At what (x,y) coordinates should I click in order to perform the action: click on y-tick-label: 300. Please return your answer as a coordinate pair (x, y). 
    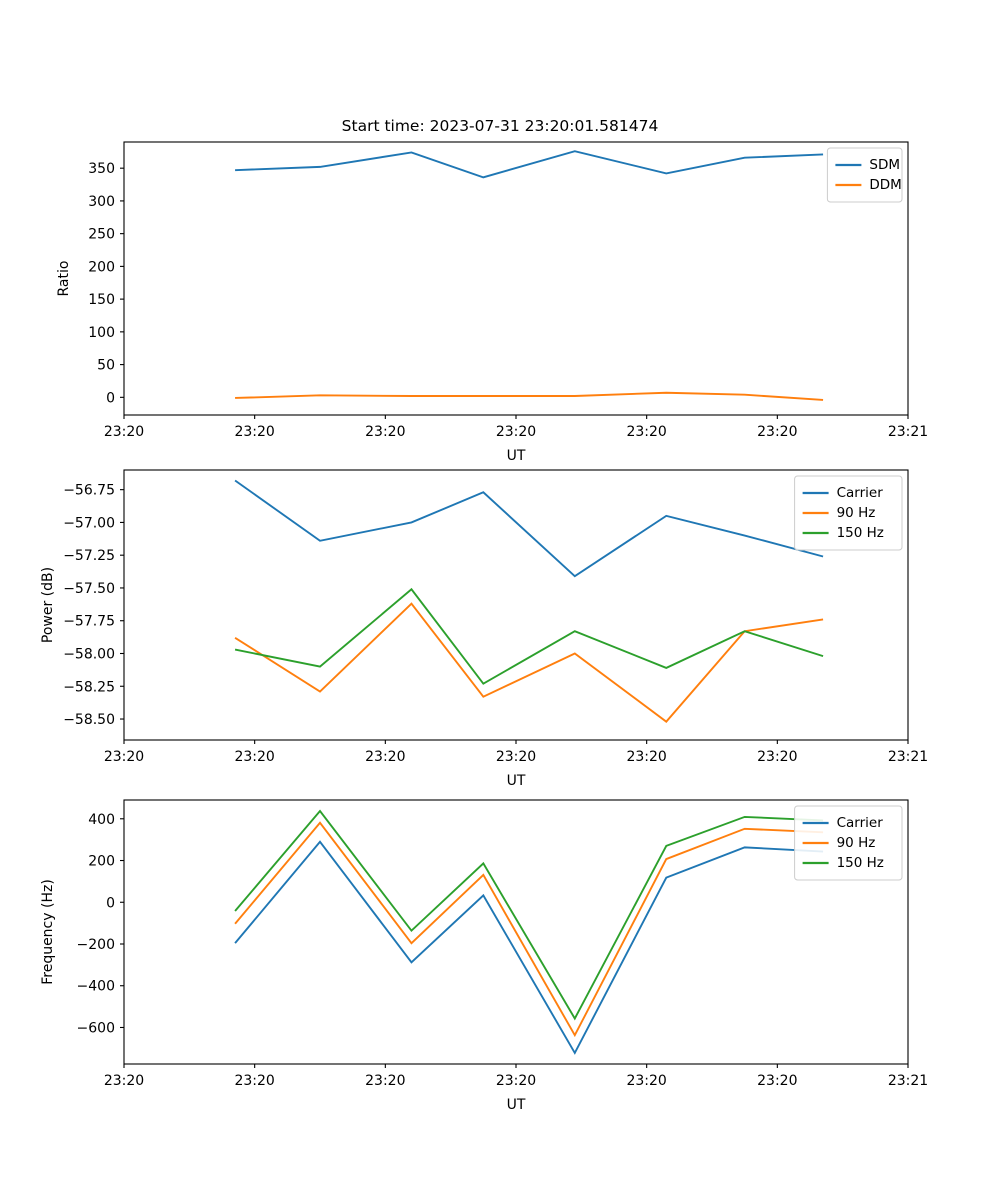
    Looking at the image, I should click on (101, 202).